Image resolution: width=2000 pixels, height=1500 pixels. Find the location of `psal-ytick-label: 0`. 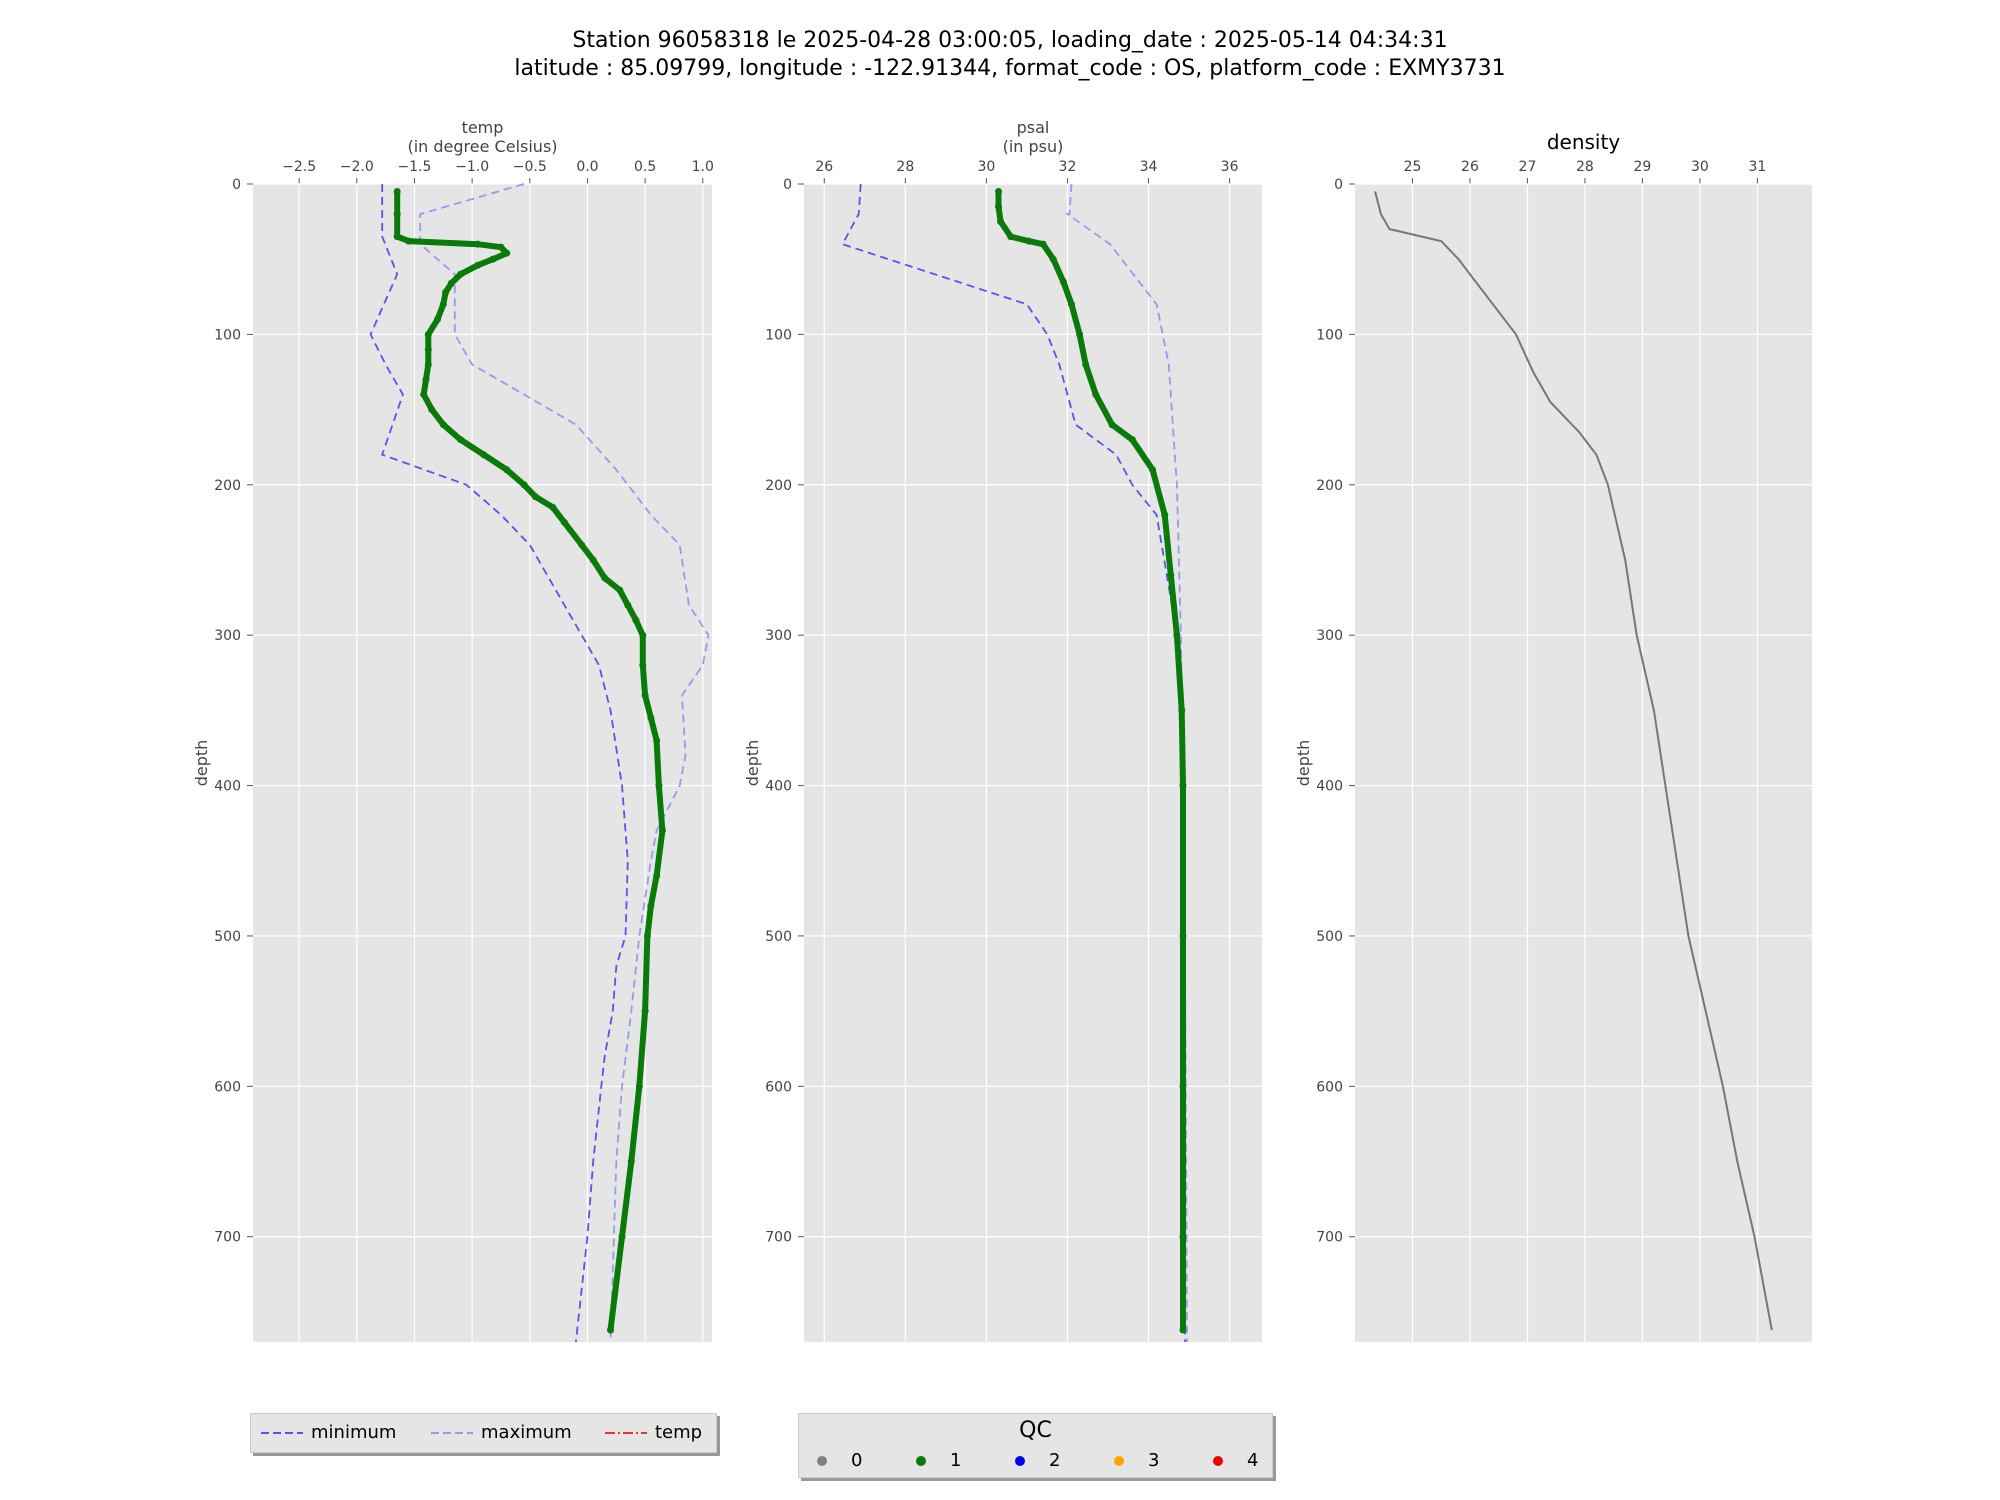

psal-ytick-label: 0 is located at coordinates (787, 185).